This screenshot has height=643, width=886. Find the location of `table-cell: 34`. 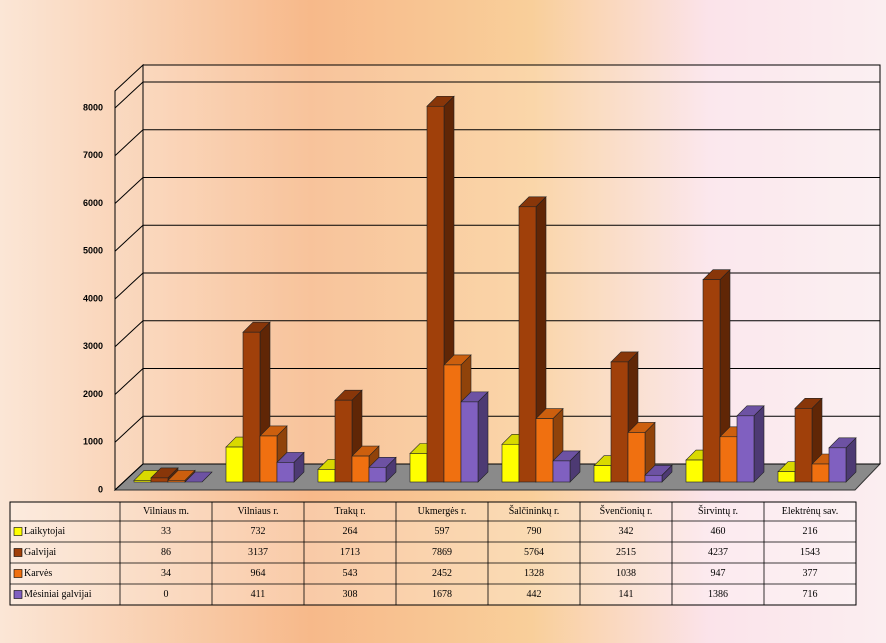

table-cell: 34 is located at coordinates (166, 573).